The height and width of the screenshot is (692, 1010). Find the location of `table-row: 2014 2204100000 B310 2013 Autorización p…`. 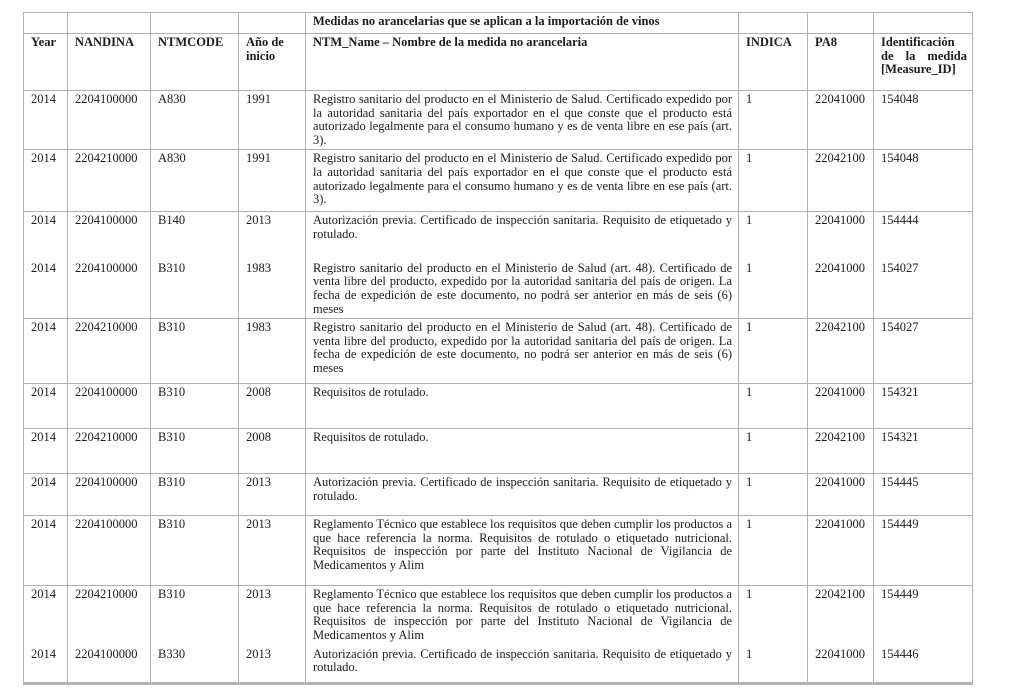

table-row: 2014 2204100000 B310 2013 Autorización p… is located at coordinates (498, 495).